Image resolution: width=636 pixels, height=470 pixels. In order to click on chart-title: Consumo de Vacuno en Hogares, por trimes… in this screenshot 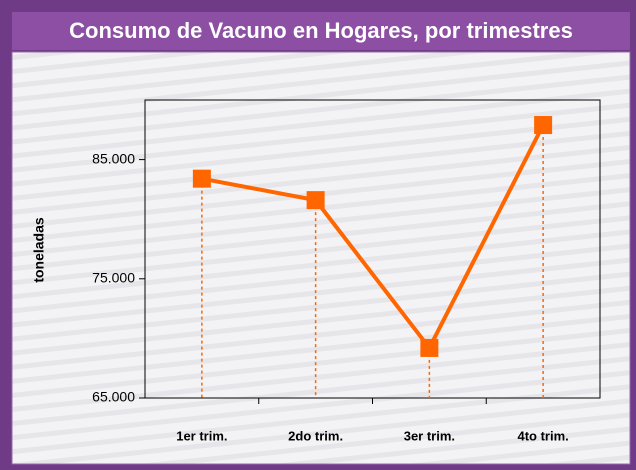, I will do `click(321, 30)`.